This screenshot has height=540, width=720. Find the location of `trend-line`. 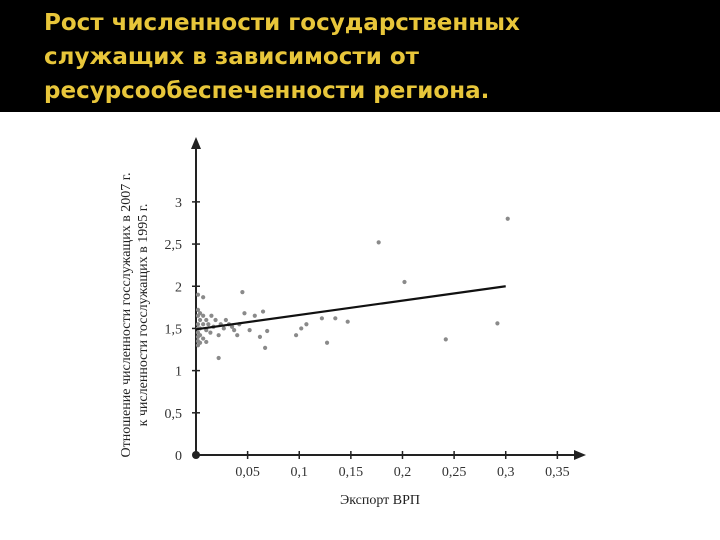

trend-line is located at coordinates (350, 308).